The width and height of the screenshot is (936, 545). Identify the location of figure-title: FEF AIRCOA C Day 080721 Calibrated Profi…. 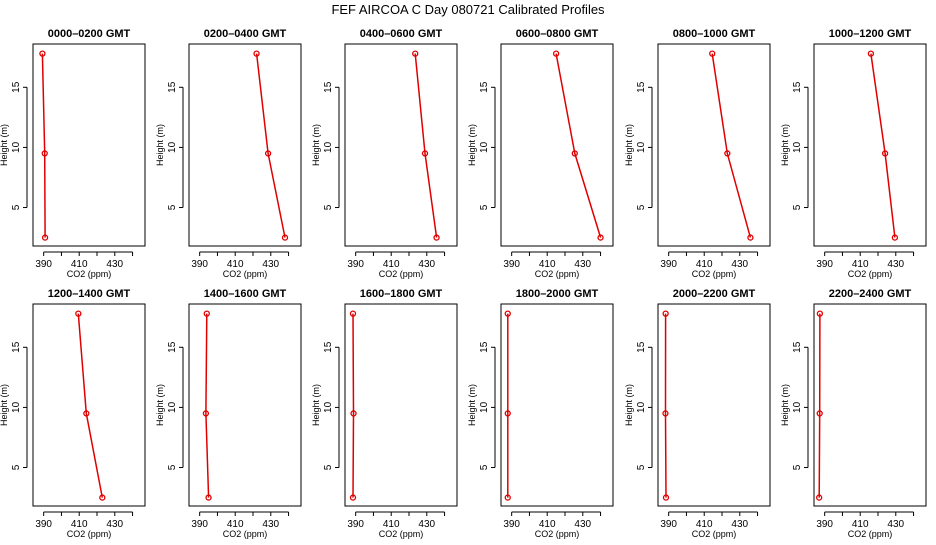
(468, 9).